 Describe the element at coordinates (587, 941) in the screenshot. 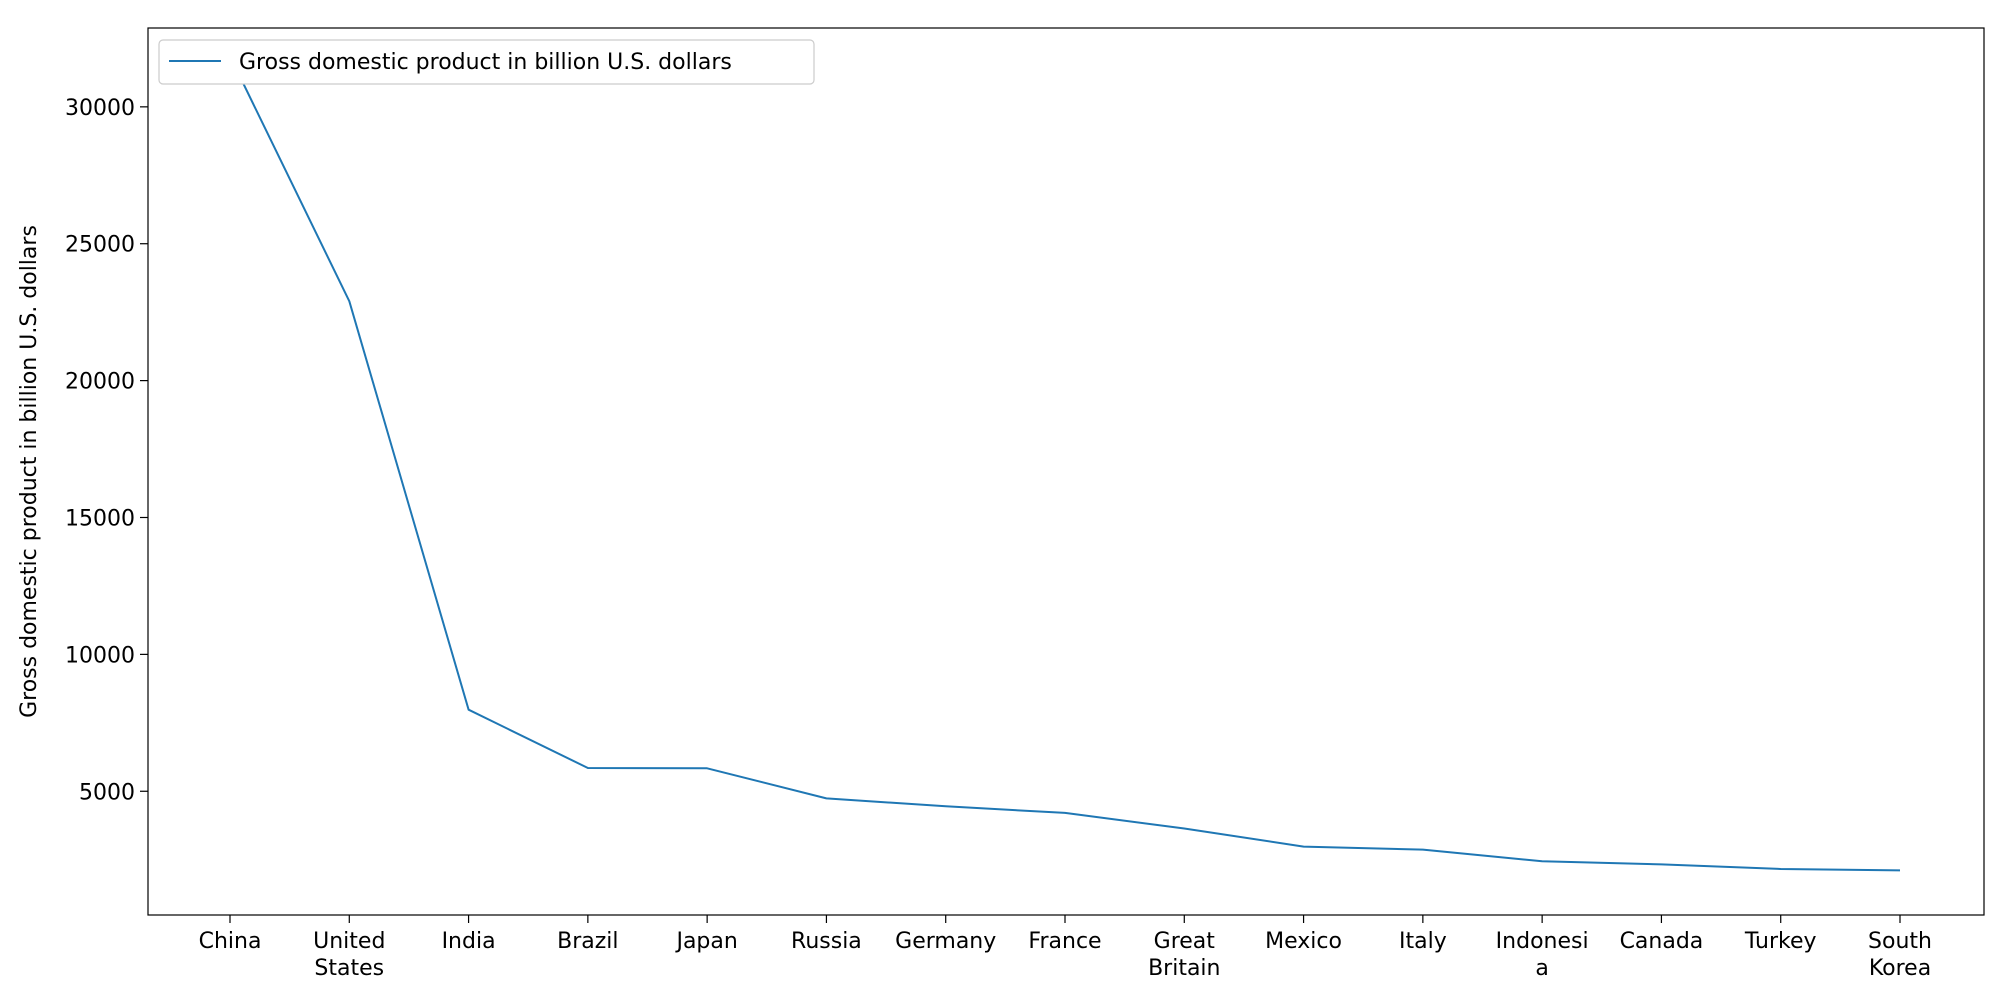

I see `x-tick-label: Brazil` at that location.